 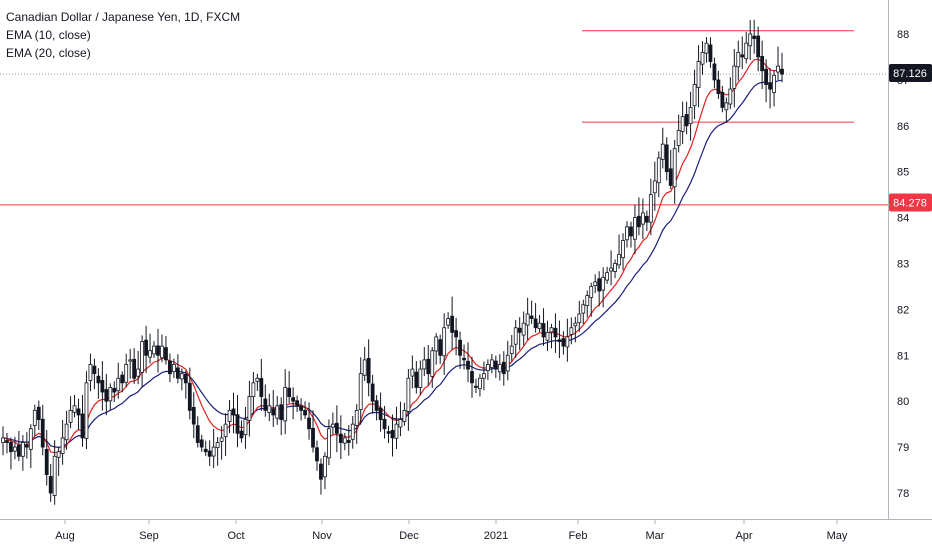 I want to click on x-tick-label-nov: Nov, so click(x=322, y=536).